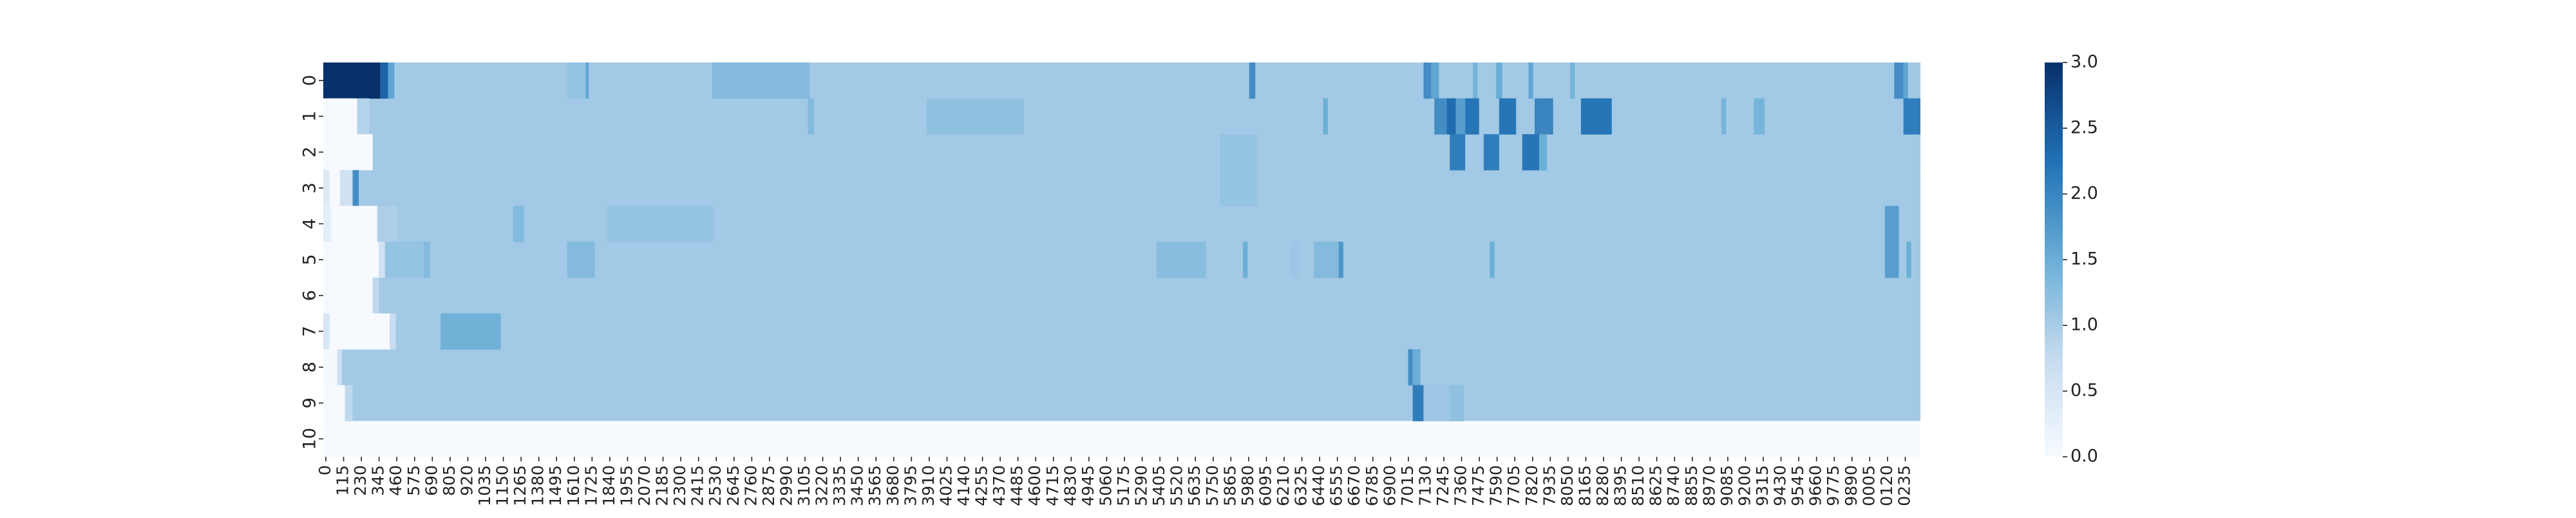 Image resolution: width=2576 pixels, height=518 pixels. What do you see at coordinates (343, 480) in the screenshot?
I see `x-tick-label: 115` at bounding box center [343, 480].